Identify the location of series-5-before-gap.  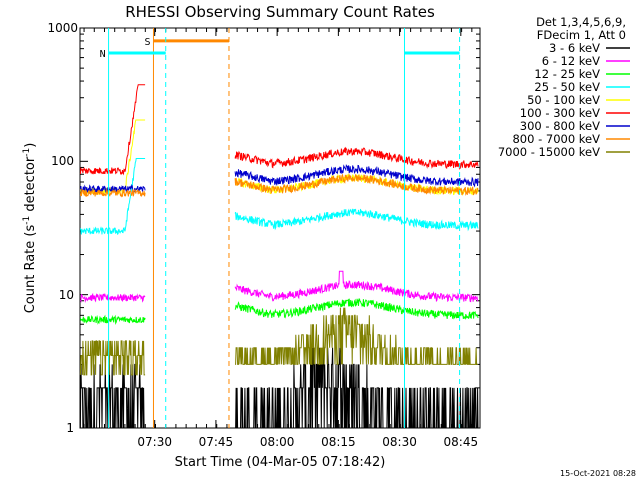
(112, 130).